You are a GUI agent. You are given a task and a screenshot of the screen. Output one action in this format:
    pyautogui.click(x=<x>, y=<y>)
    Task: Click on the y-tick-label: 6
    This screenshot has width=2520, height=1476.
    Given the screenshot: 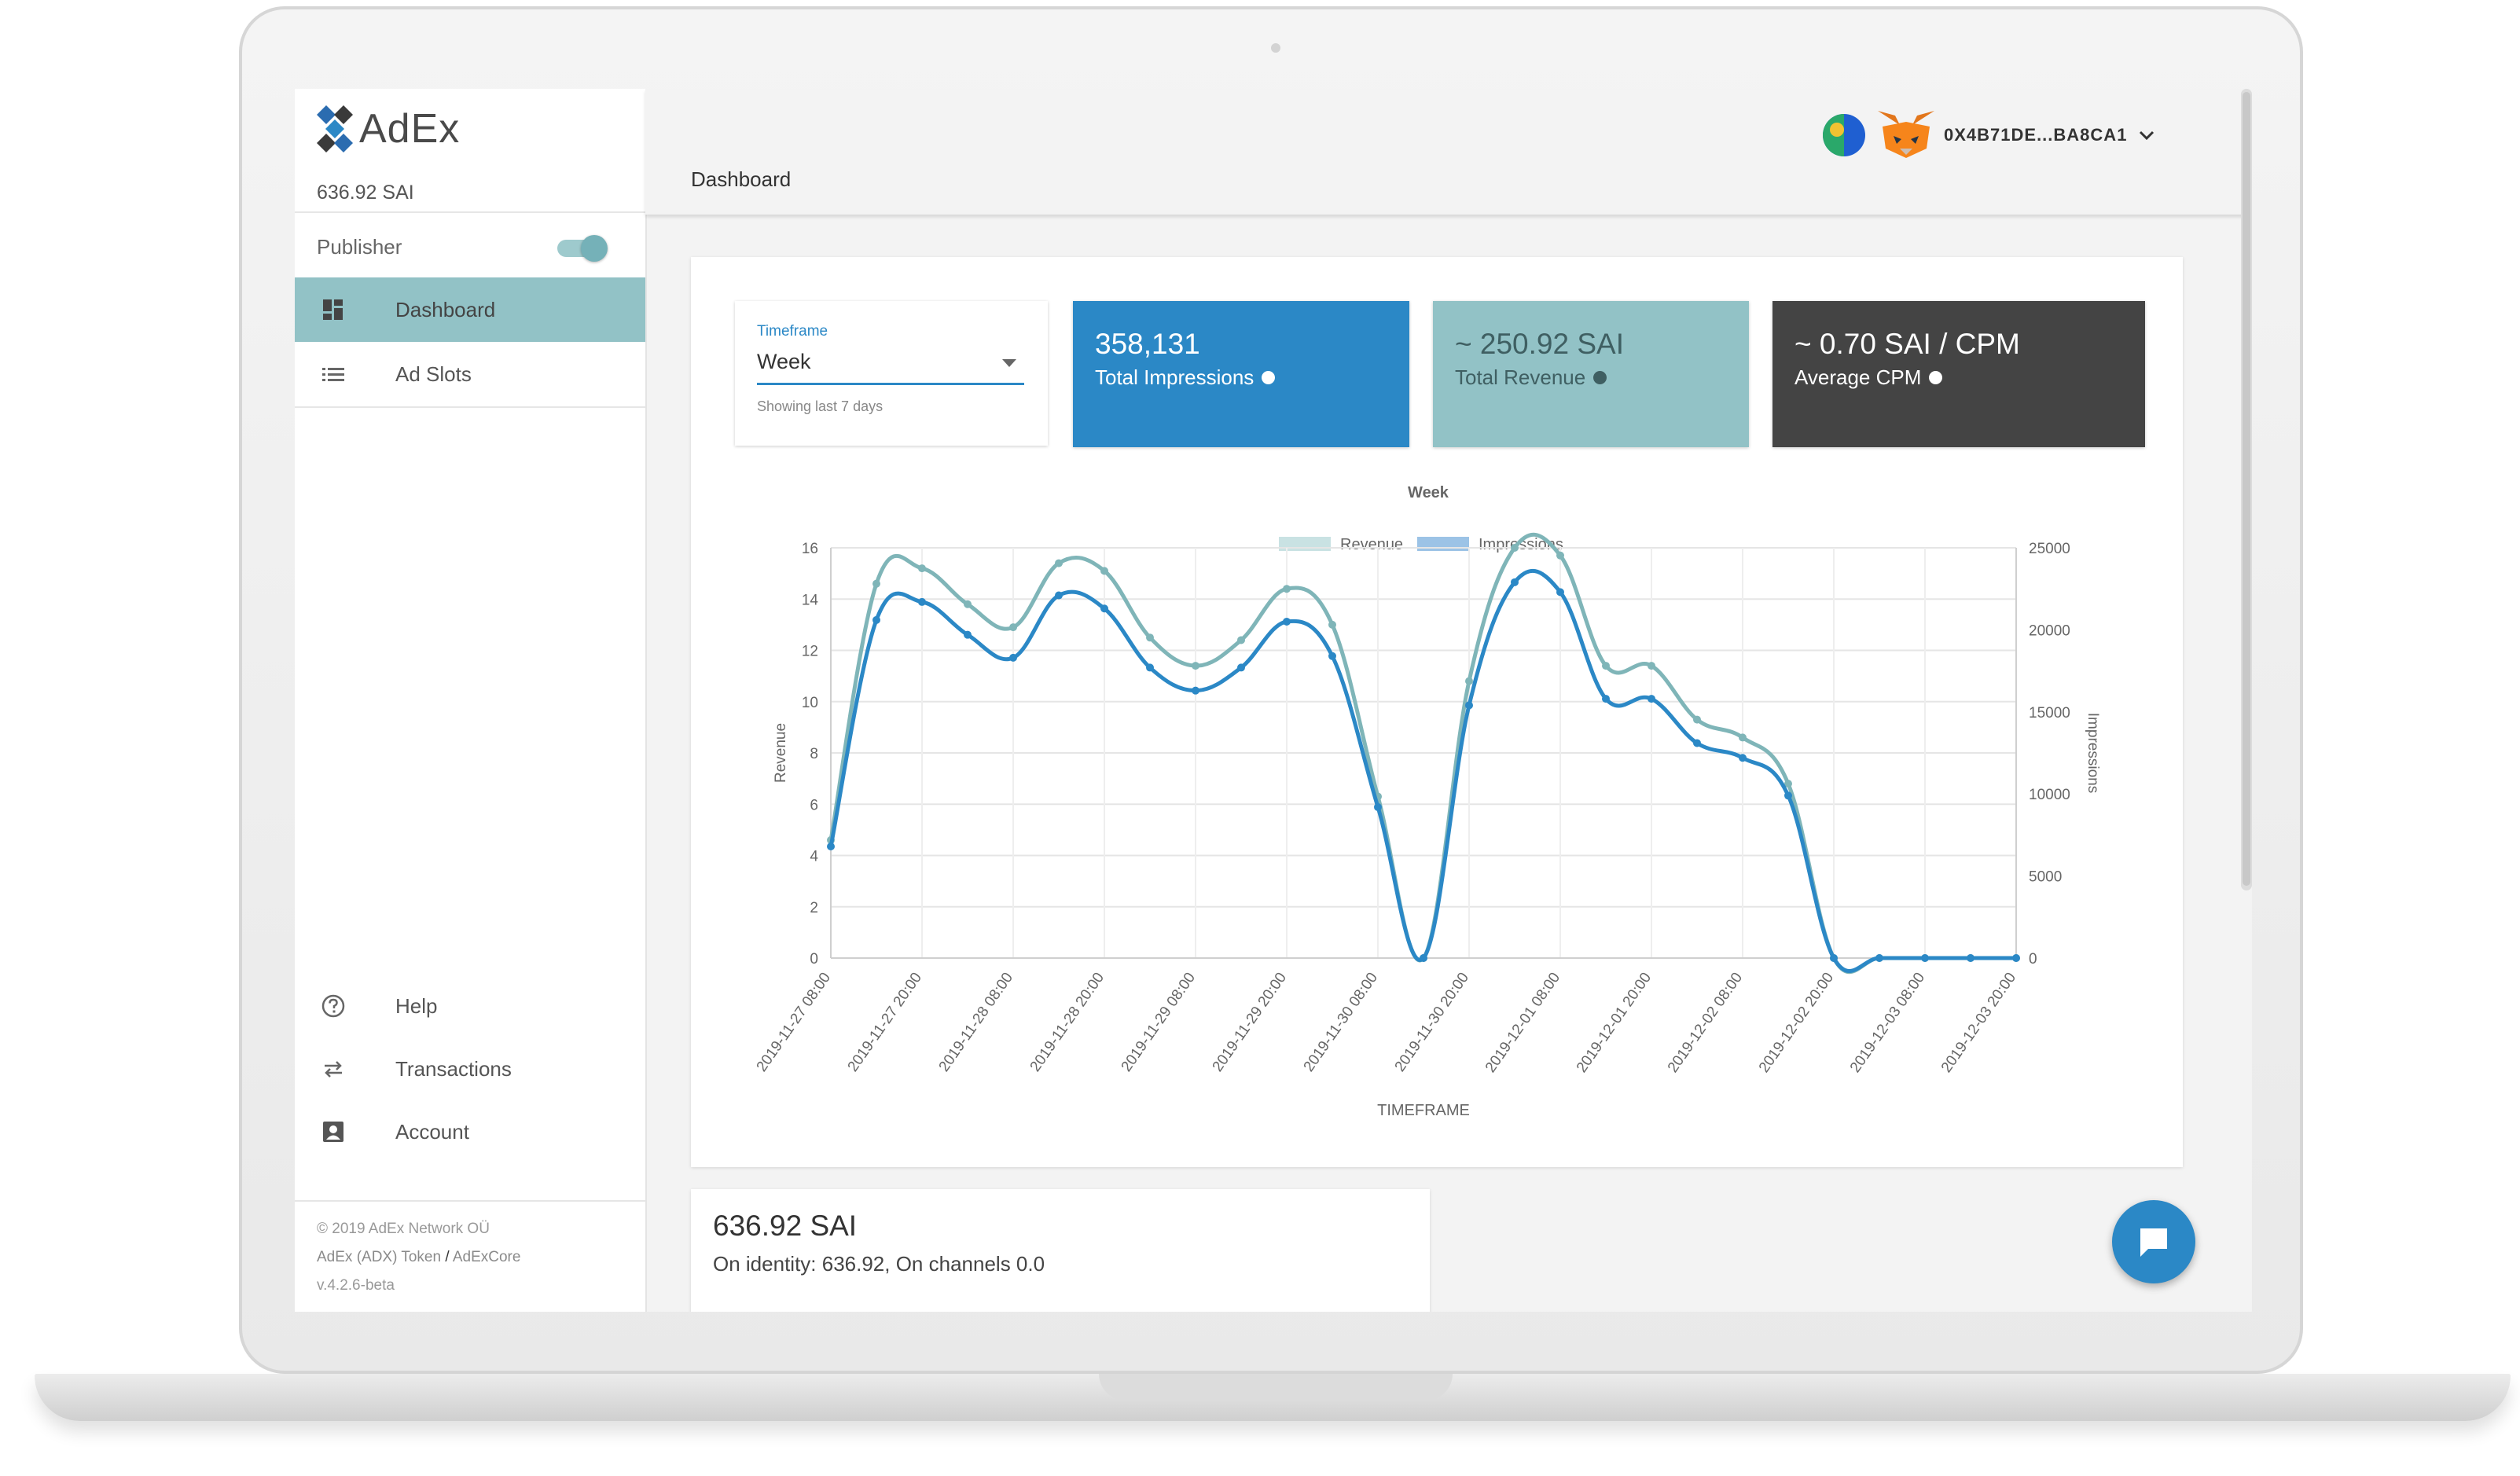 What is the action you would take?
    pyautogui.click(x=814, y=805)
    